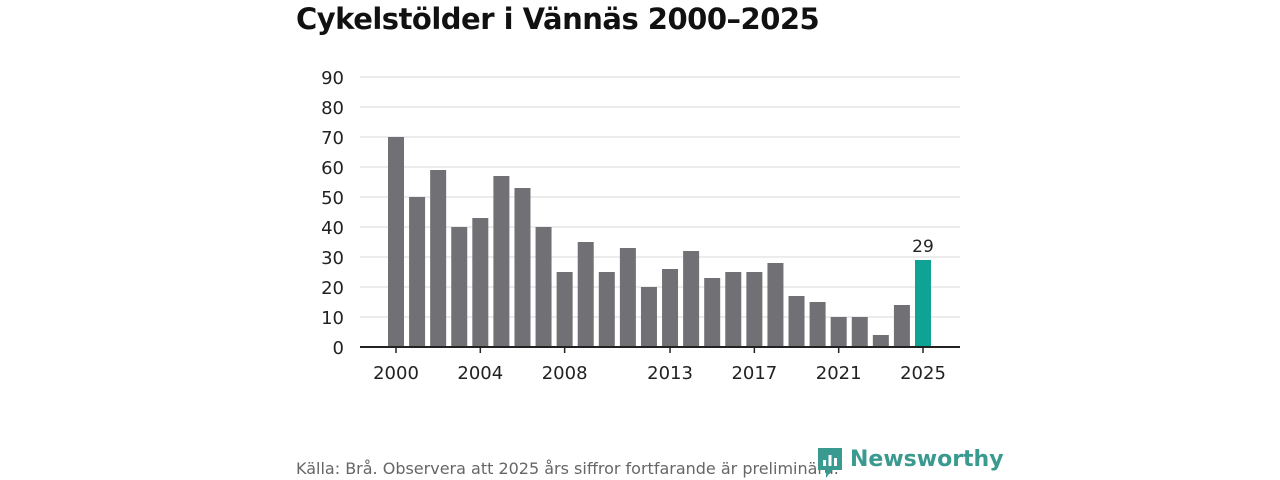 This screenshot has height=480, width=1280. What do you see at coordinates (332, 288) in the screenshot?
I see `y-tick-label: 20` at bounding box center [332, 288].